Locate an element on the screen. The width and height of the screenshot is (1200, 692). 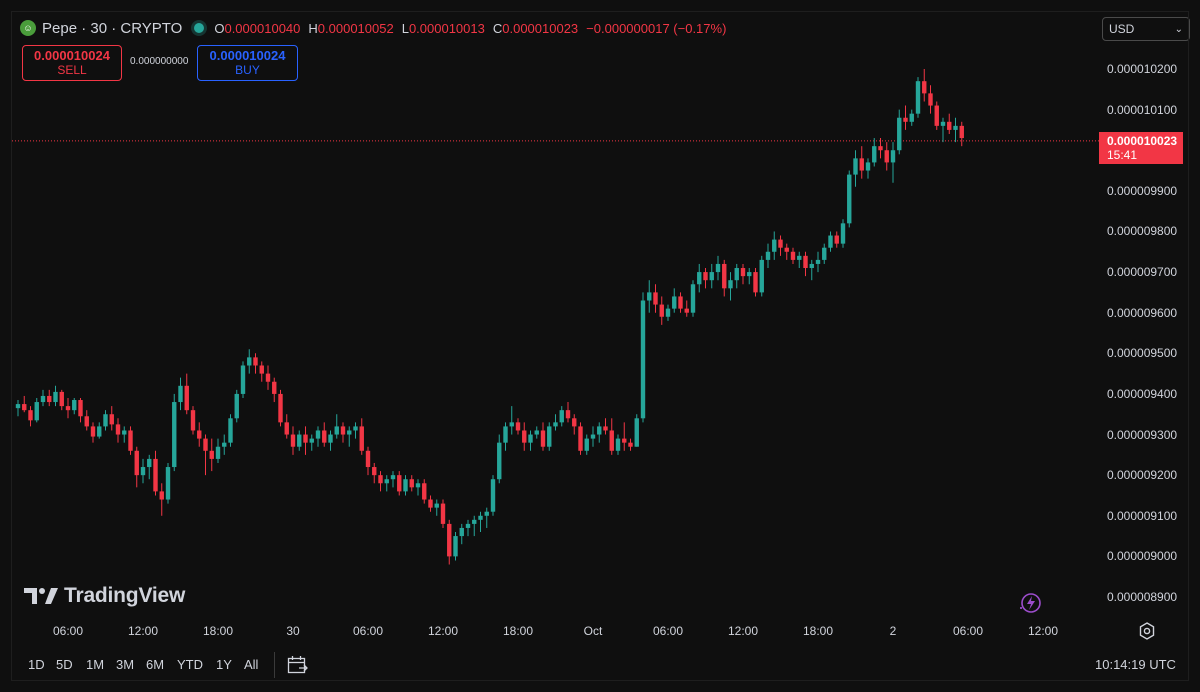
buy-button: 0.000010024 BUY is located at coordinates (247, 63).